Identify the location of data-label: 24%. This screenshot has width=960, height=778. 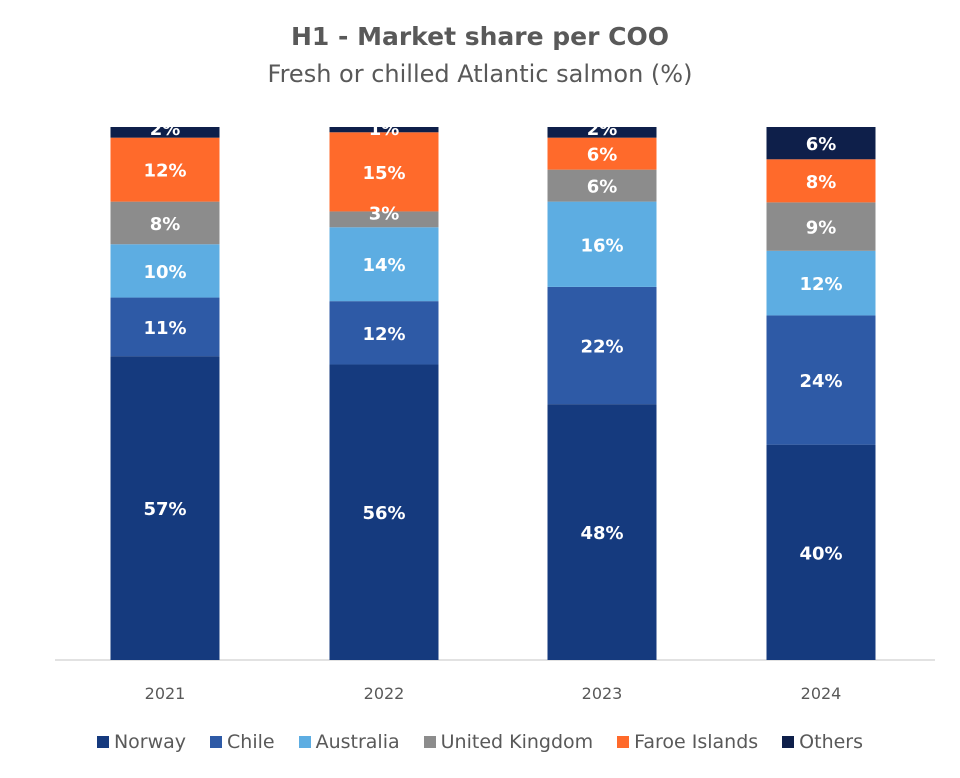
(820, 381).